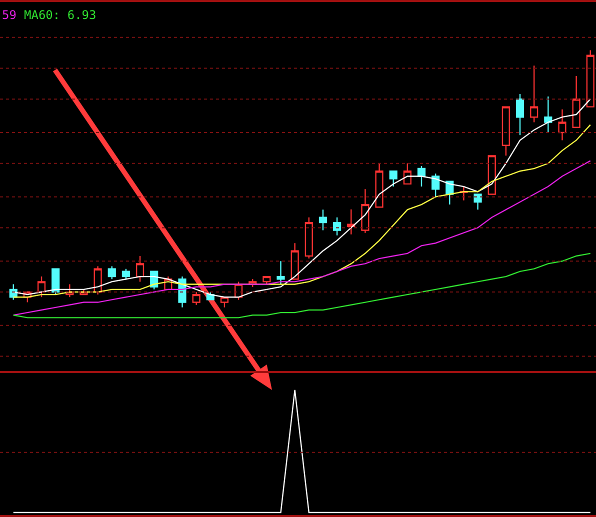 The height and width of the screenshot is (517, 596). Describe the element at coordinates (9, 15) in the screenshot. I see `text: 59` at that location.